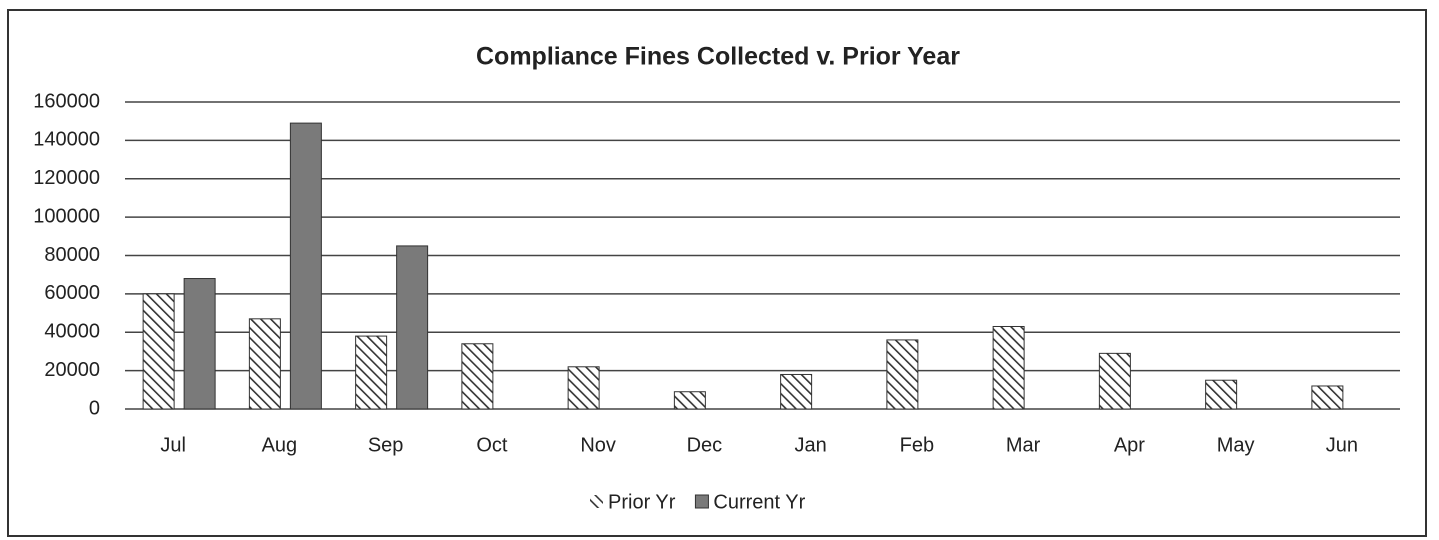 The height and width of the screenshot is (540, 1439). Describe the element at coordinates (759, 502) in the screenshot. I see `legend-label: Current Yr` at that location.